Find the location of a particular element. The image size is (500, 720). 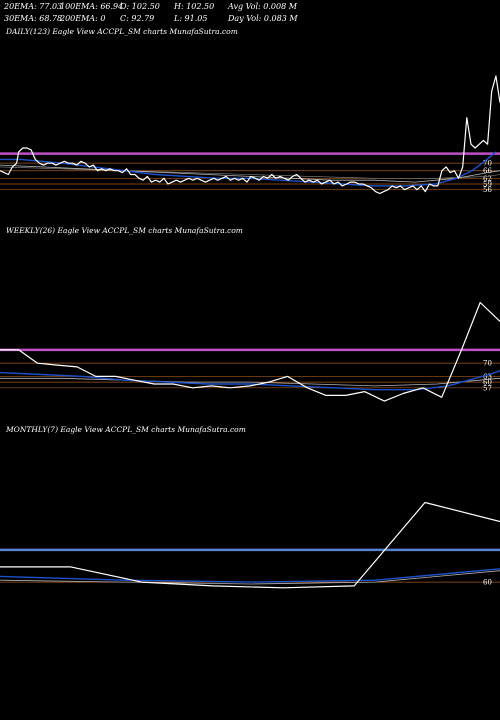

monthly-level-label: 60 is located at coordinates (487, 583).